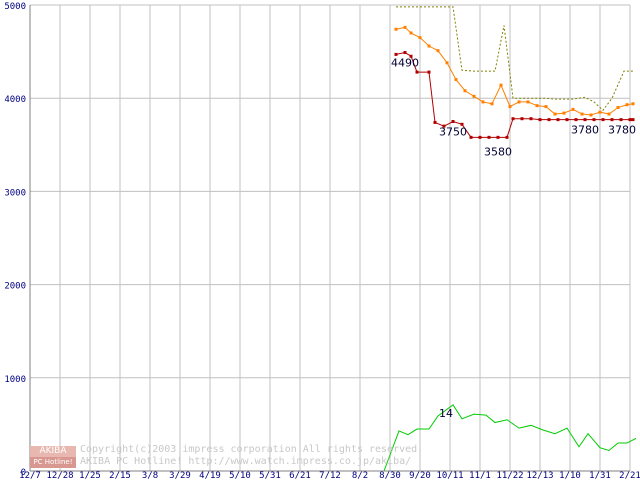 The width and height of the screenshot is (640, 480). What do you see at coordinates (15, 380) in the screenshot?
I see `y-tick-label: 1000` at bounding box center [15, 380].